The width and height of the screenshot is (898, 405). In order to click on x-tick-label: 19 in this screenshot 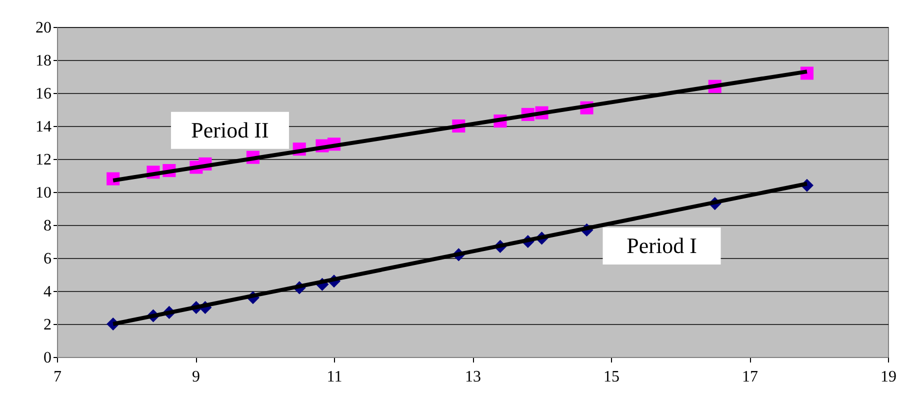, I will do `click(888, 377)`.